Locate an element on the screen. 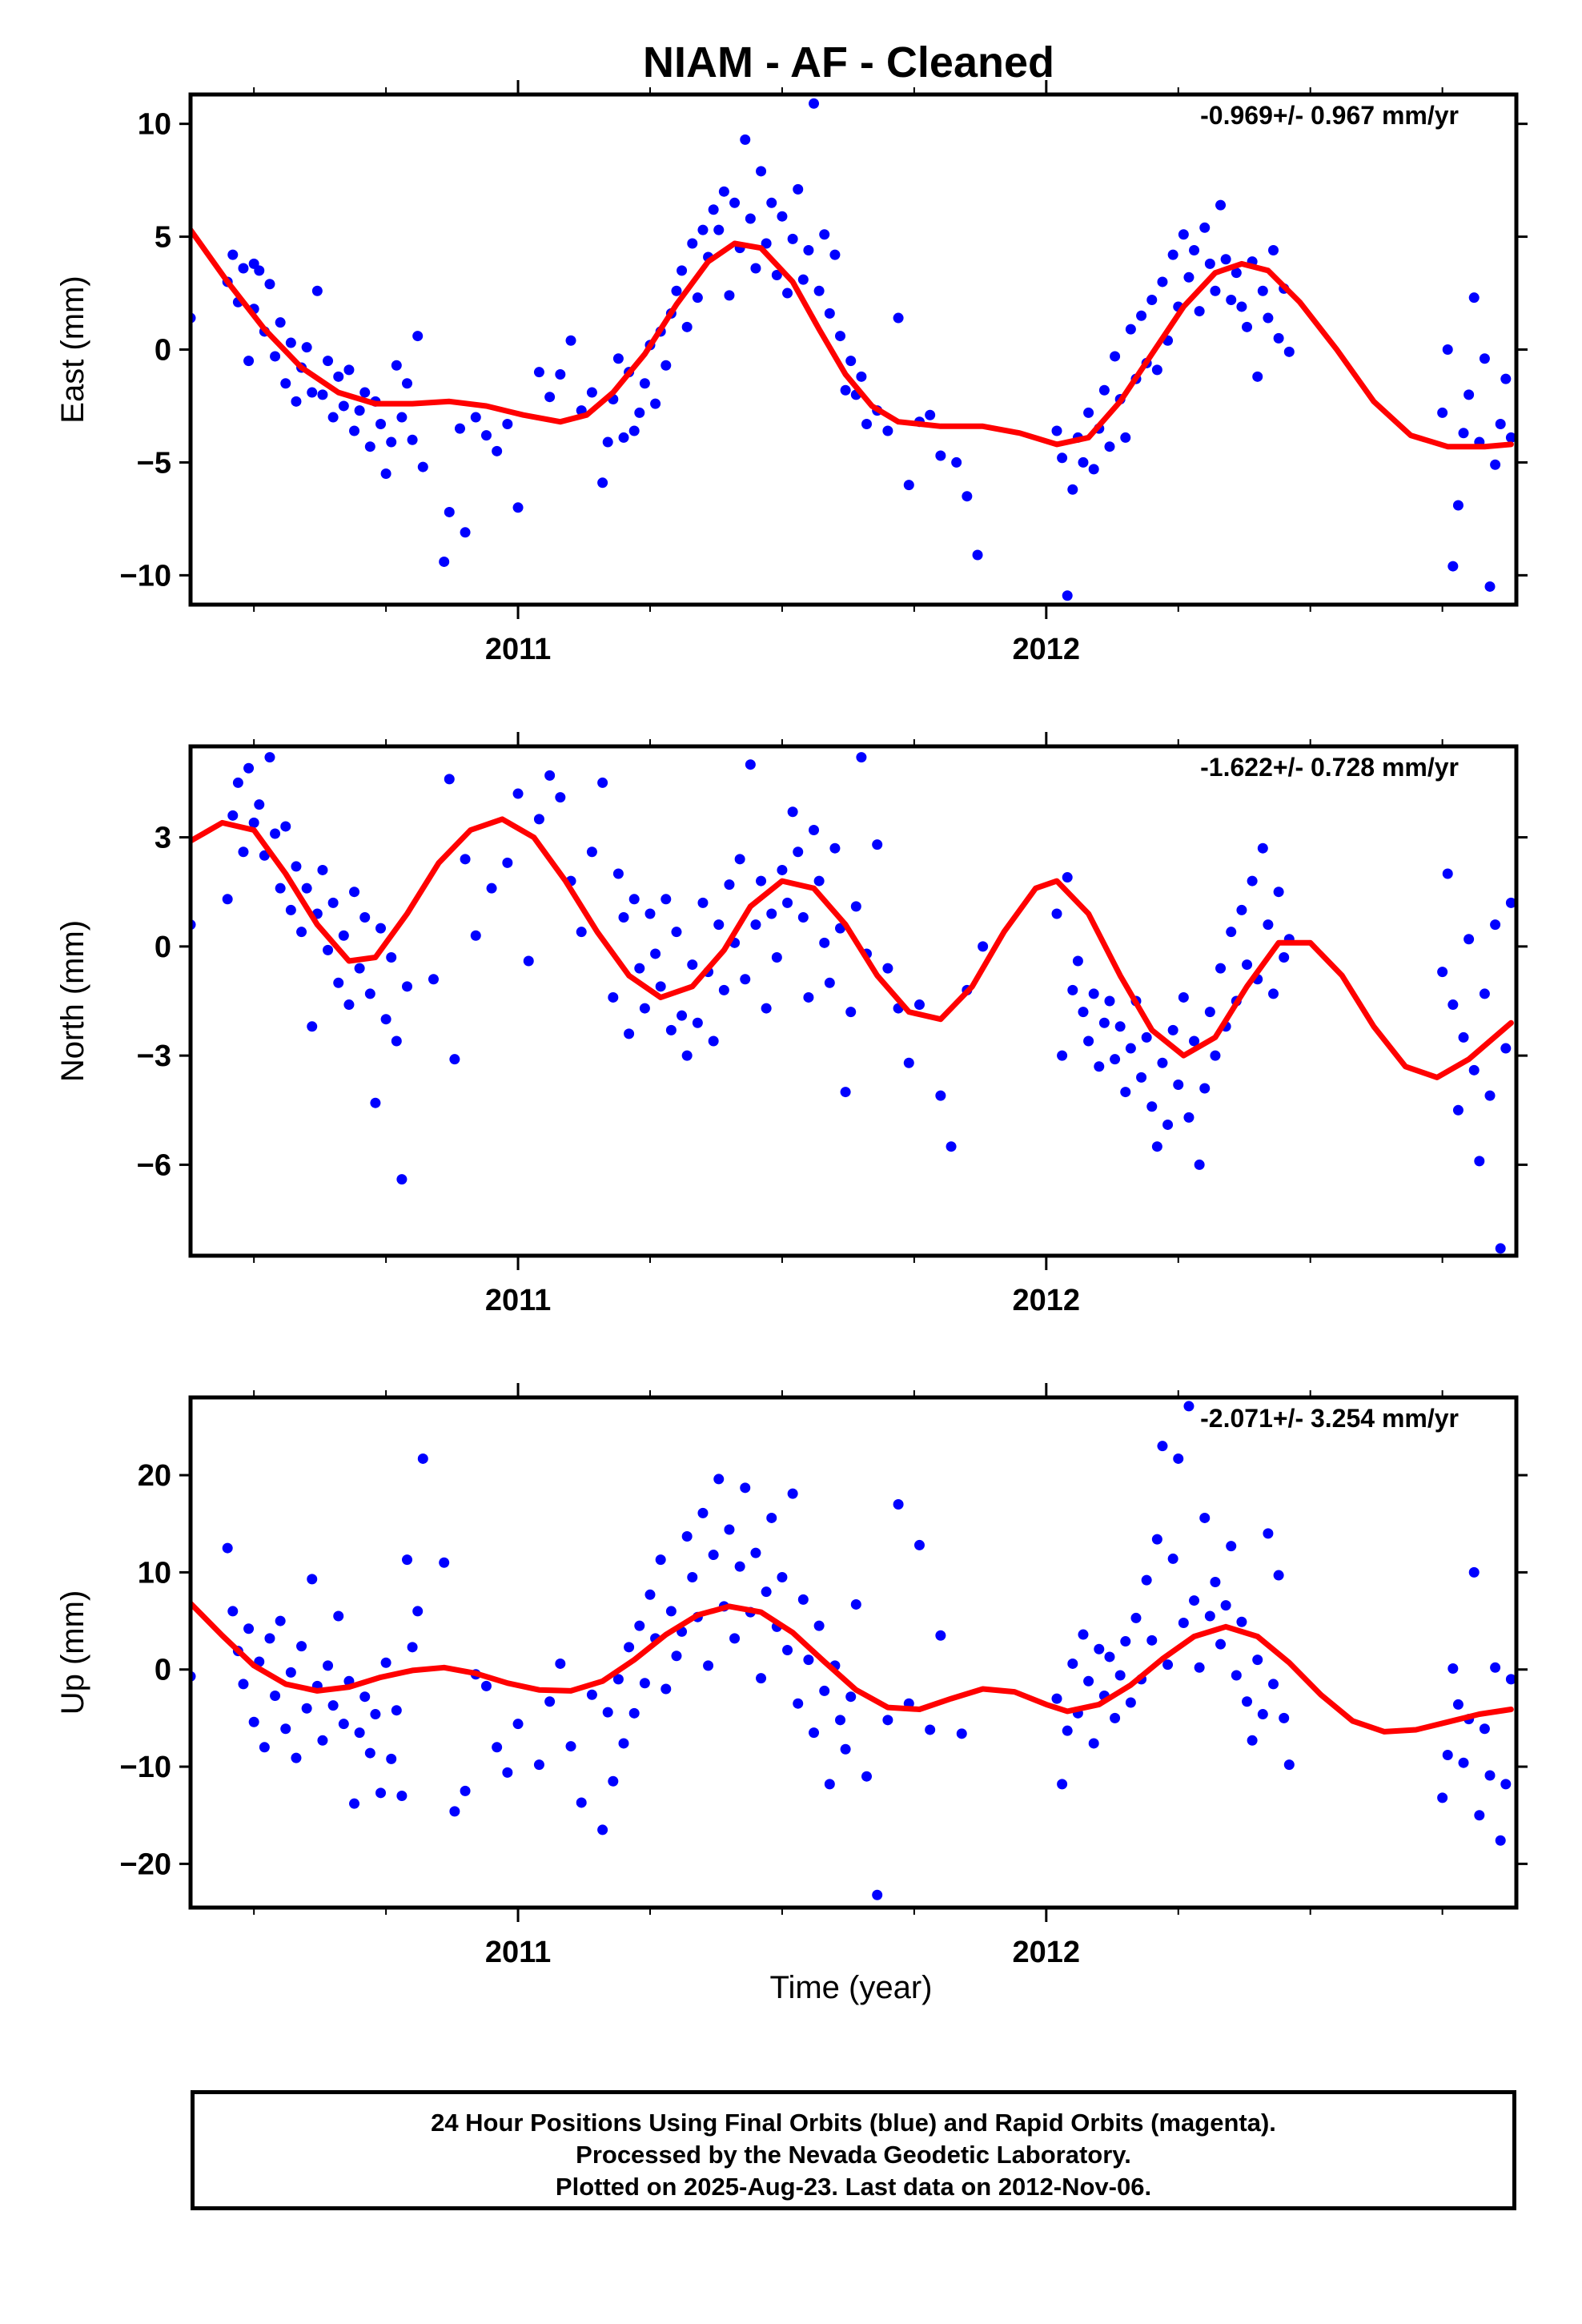  east-y-tick-label: 5 is located at coordinates (163, 238).